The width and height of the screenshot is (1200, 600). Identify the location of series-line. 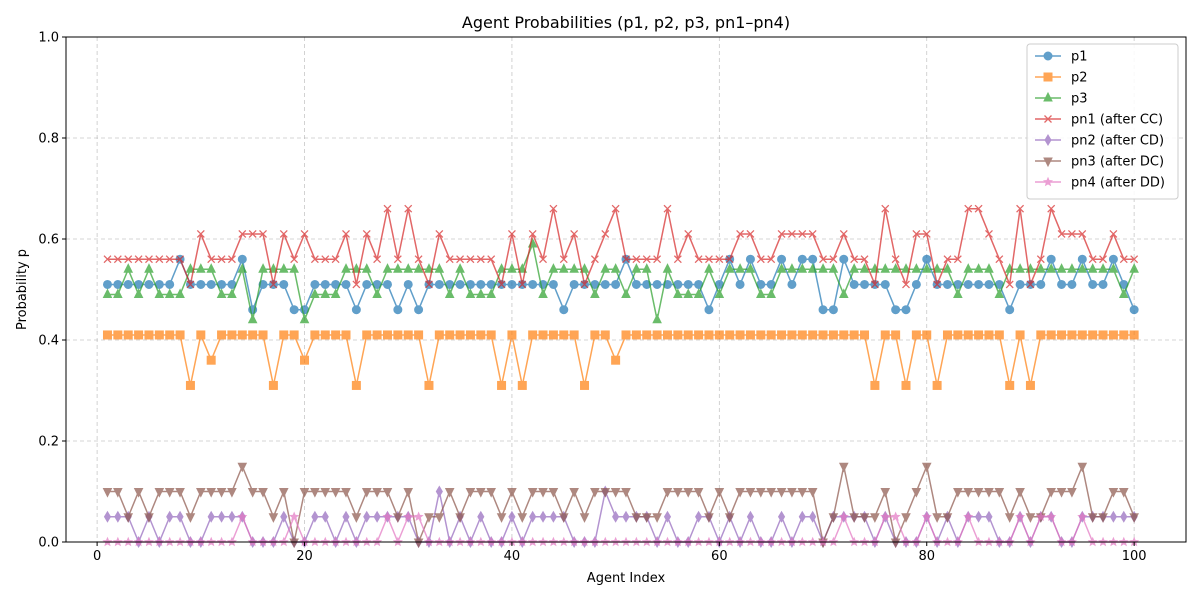
(621, 360).